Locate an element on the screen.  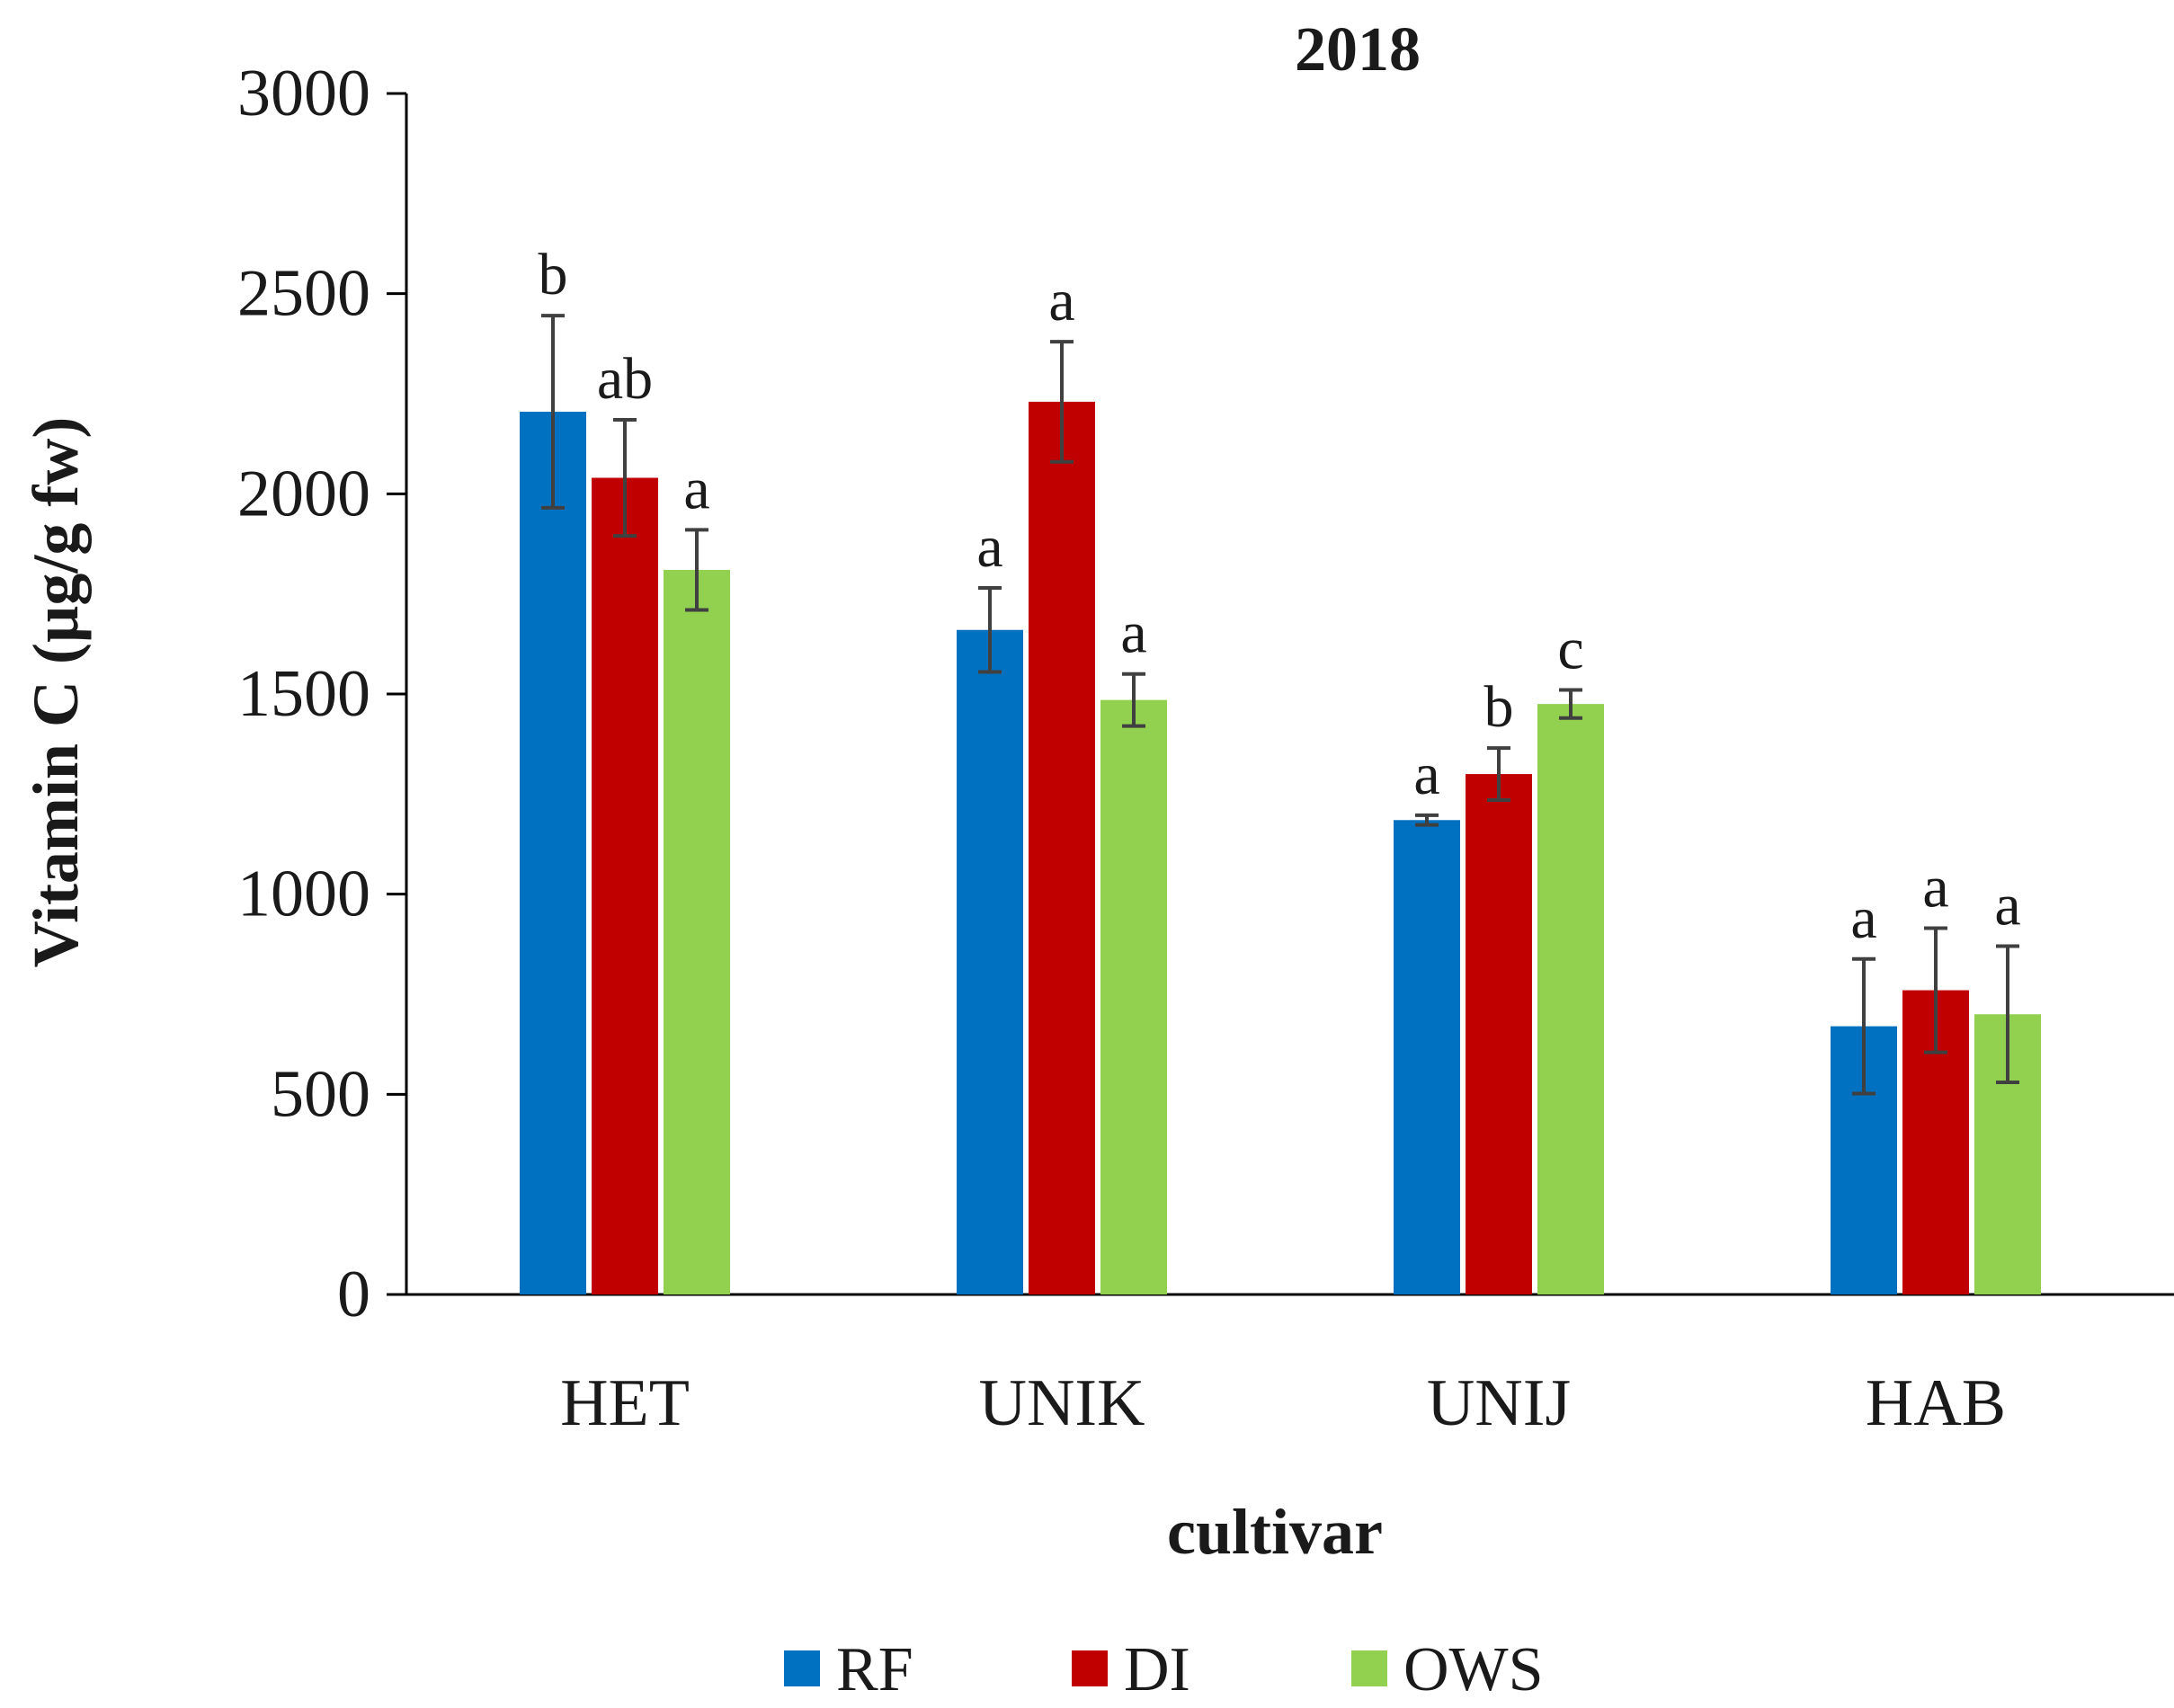
x-tick-label: HET is located at coordinates (625, 1403).